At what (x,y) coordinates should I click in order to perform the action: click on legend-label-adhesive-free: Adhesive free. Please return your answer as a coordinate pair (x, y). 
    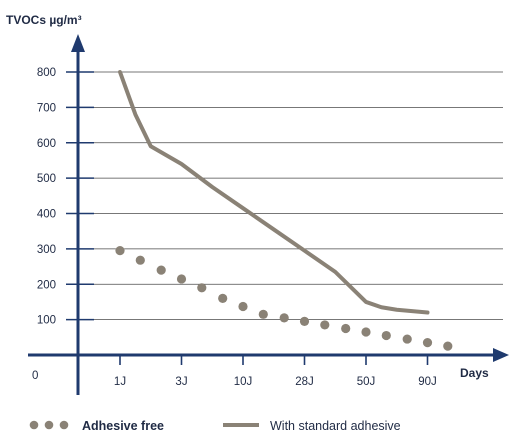
    Looking at the image, I should click on (123, 426).